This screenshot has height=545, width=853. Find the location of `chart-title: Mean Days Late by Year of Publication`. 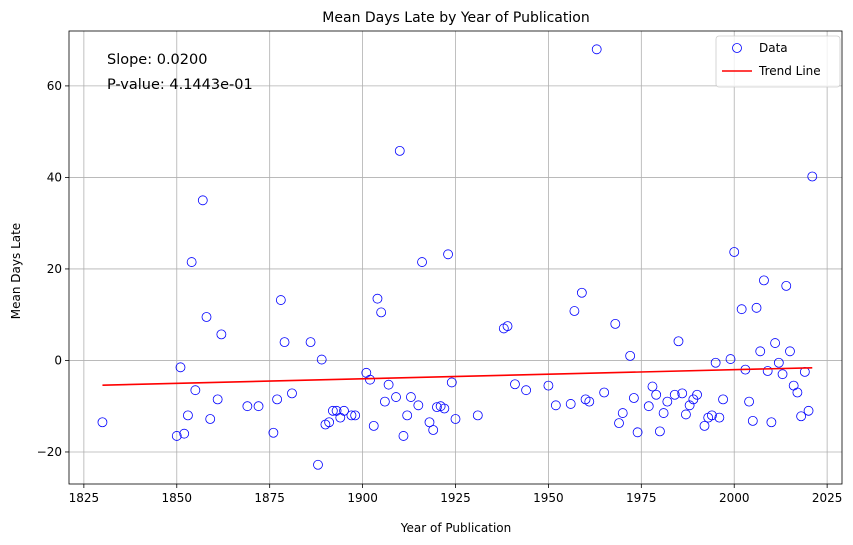

chart-title: Mean Days Late by Year of Publication is located at coordinates (455, 18).